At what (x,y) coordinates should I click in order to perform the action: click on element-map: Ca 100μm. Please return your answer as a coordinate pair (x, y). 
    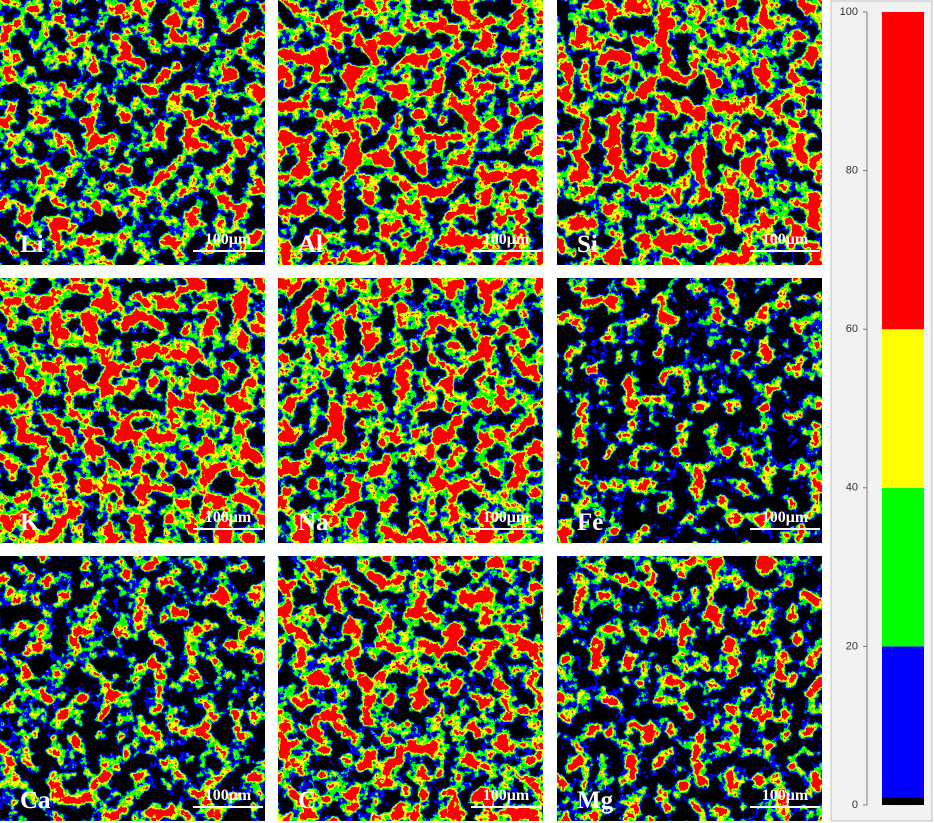
    Looking at the image, I should click on (132, 688).